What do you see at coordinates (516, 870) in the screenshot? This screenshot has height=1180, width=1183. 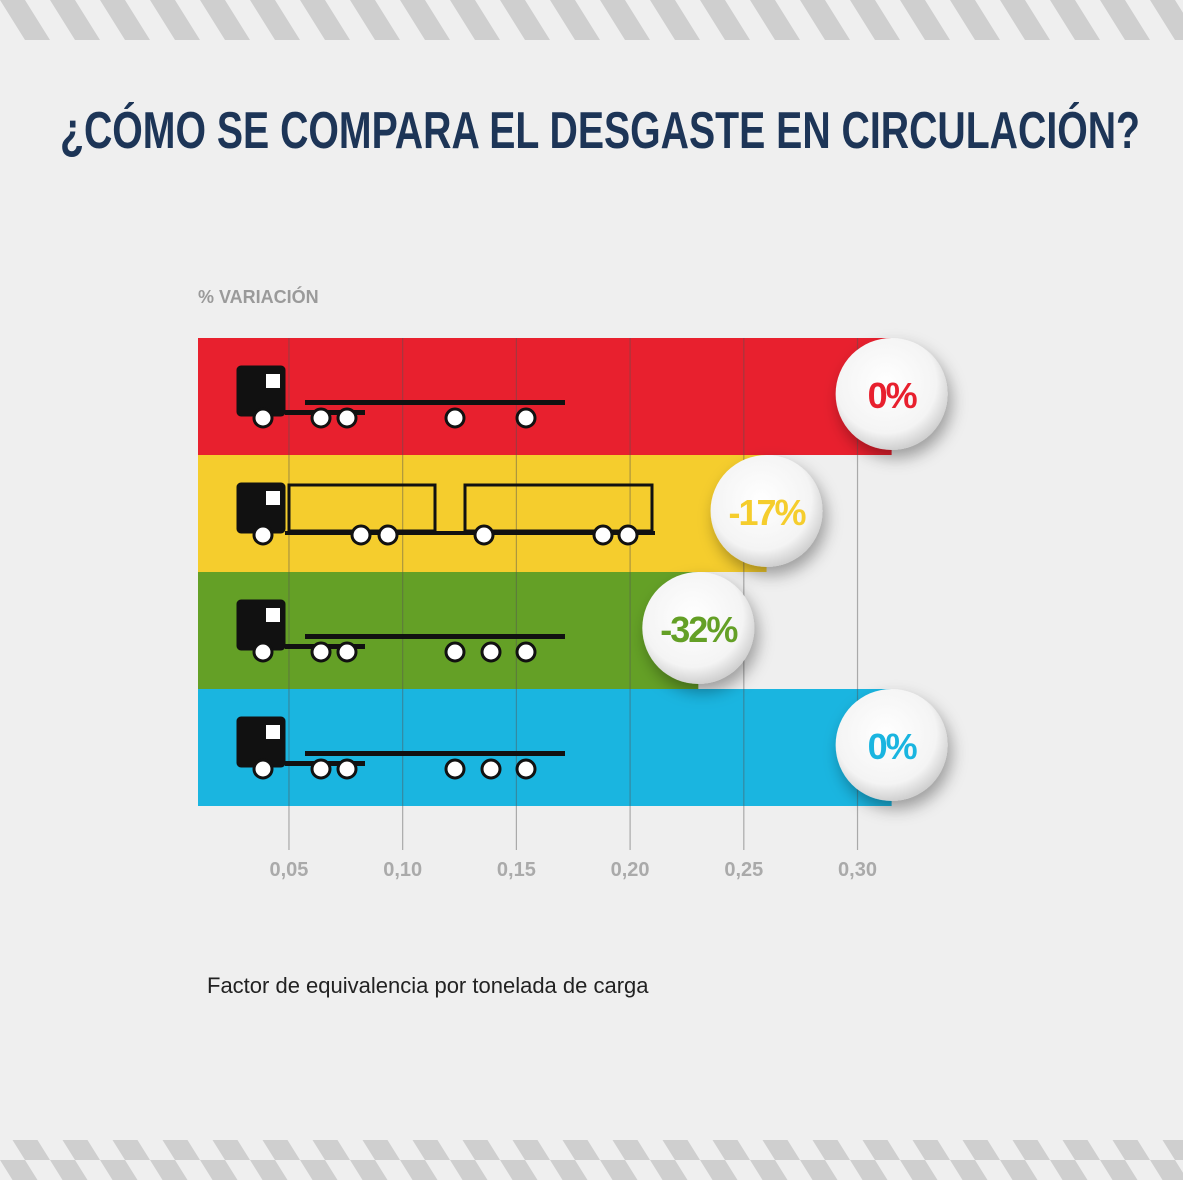 I see `x-tick-label: 0,15` at bounding box center [516, 870].